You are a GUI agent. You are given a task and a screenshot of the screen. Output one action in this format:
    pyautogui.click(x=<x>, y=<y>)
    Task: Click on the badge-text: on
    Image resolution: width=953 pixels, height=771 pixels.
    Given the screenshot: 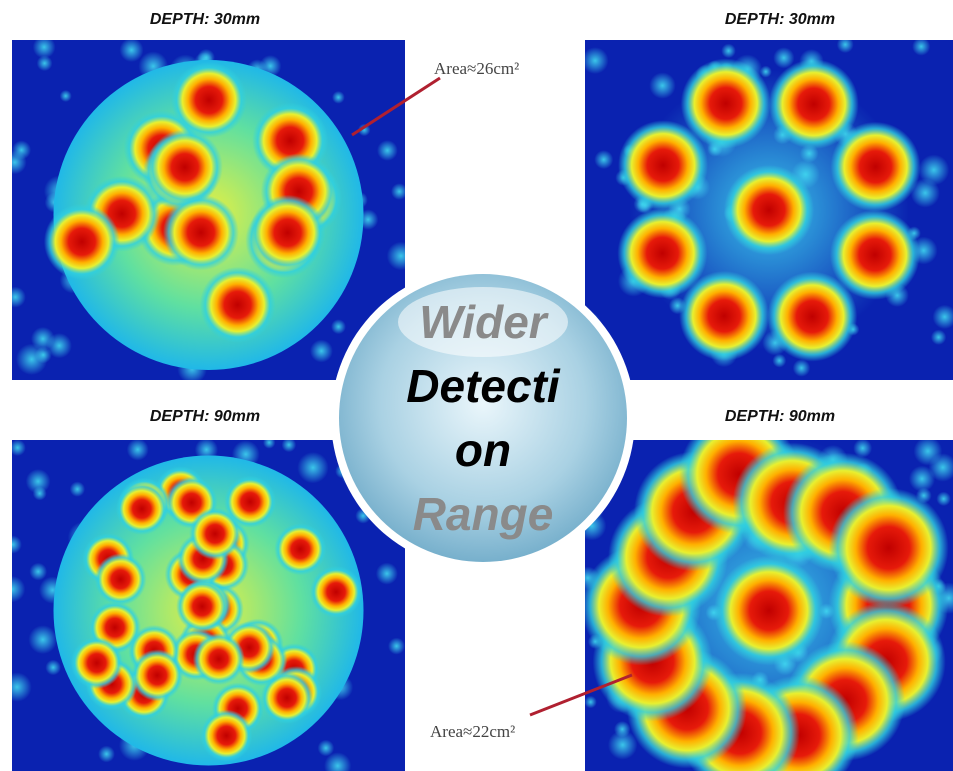 What is the action you would take?
    pyautogui.click(x=483, y=450)
    